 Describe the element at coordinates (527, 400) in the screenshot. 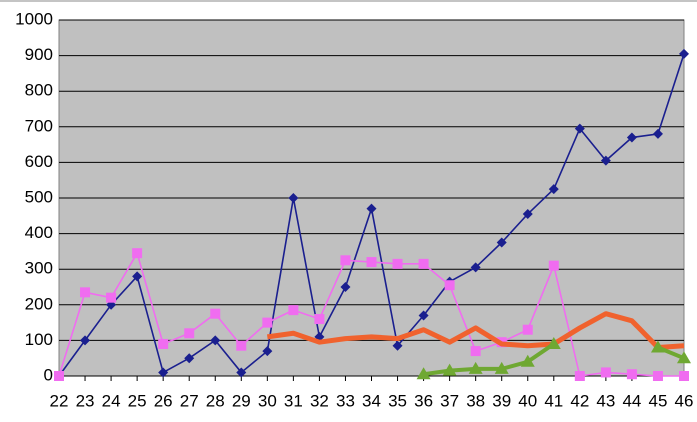

I see `x-tick-label: 40` at that location.